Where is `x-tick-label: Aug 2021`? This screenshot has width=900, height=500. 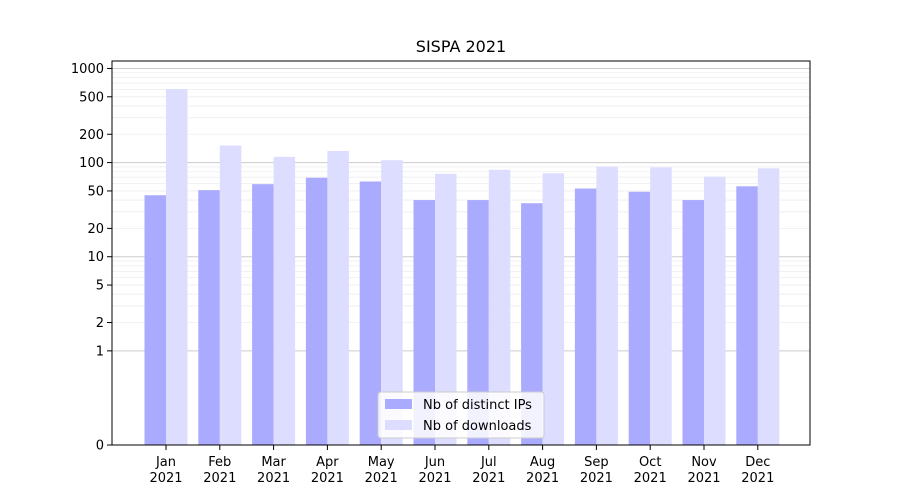 x-tick-label: Aug 2021 is located at coordinates (542, 470).